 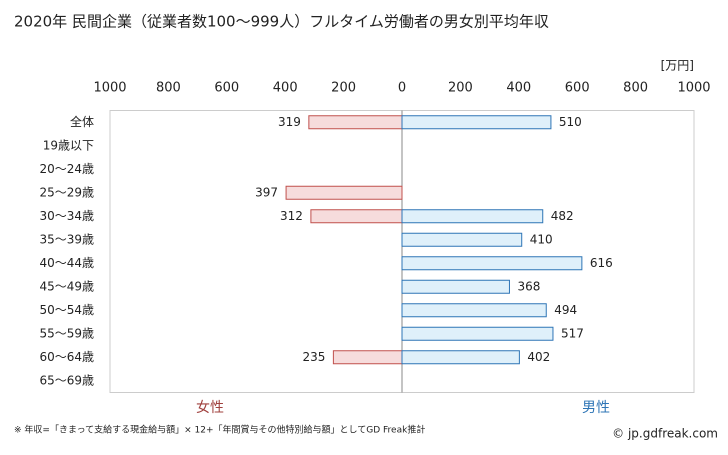 I want to click on unit-label: [万円], so click(x=677, y=66).